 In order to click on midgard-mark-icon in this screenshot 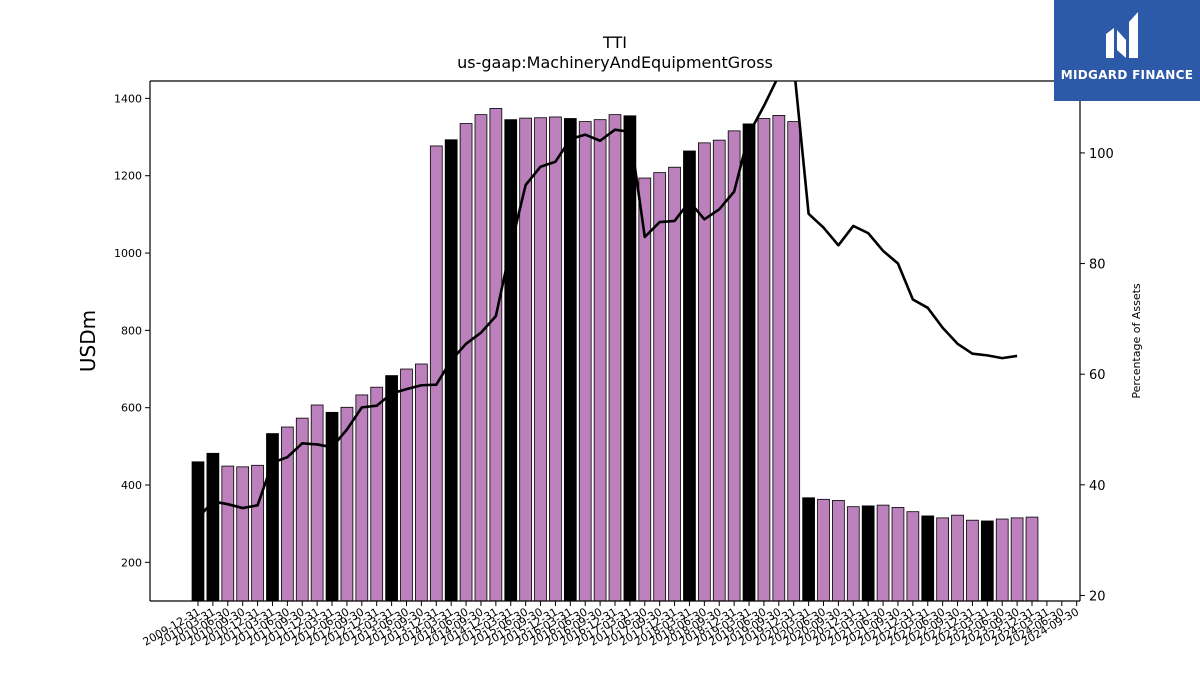, I will do `click(1122, 35)`.